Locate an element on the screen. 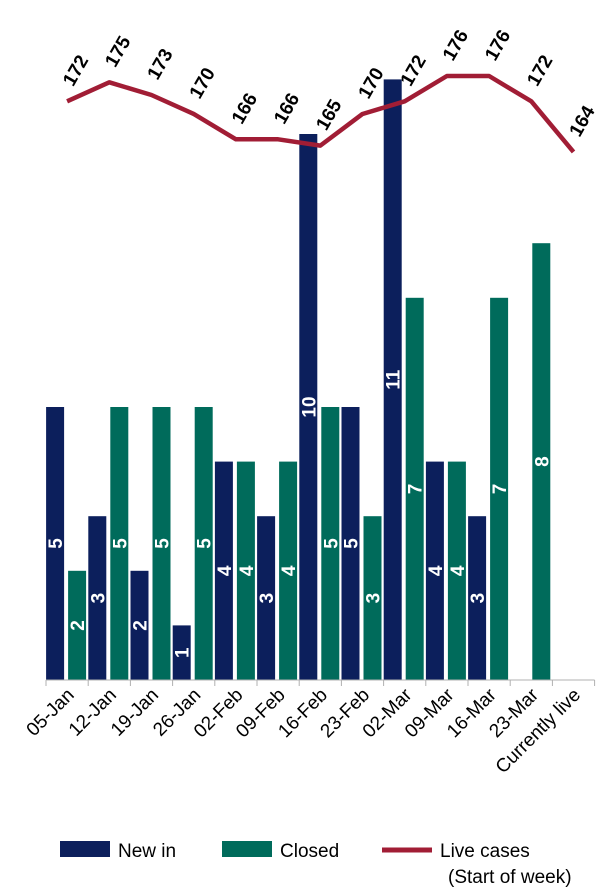  legend-label-live-cases: Live cases is located at coordinates (485, 851).